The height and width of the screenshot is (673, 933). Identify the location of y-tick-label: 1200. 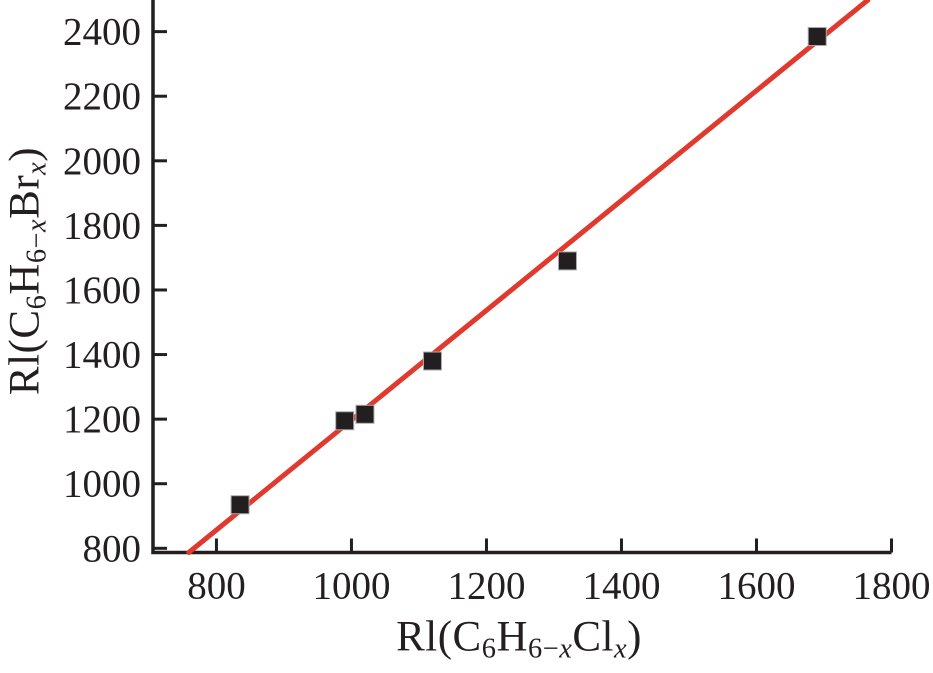
(102, 419).